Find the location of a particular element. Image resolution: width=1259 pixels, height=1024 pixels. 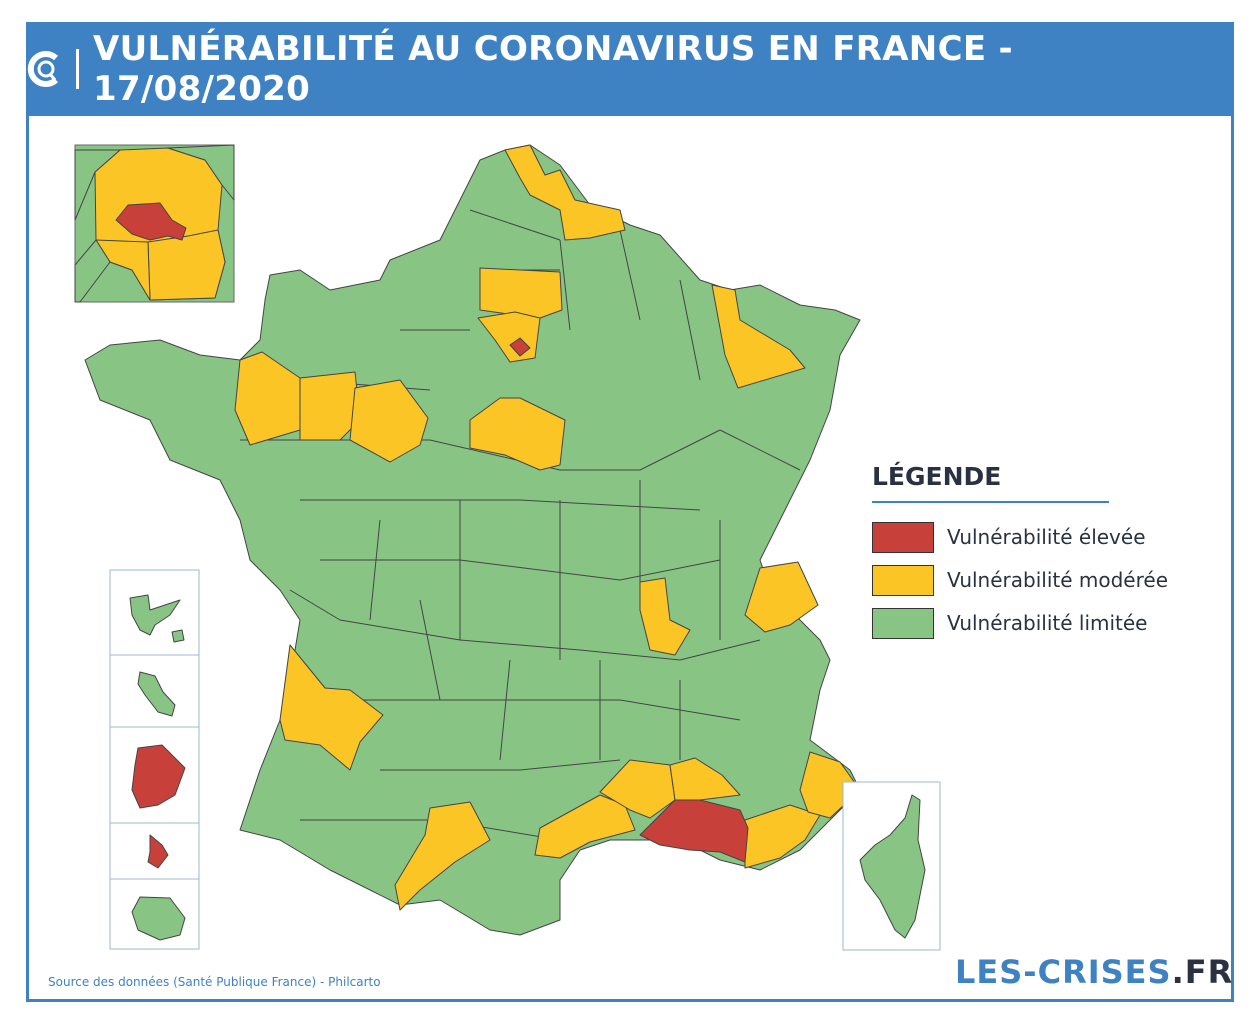

legend-item-limite: Vulnérabilité limitée is located at coordinates (1042, 623).